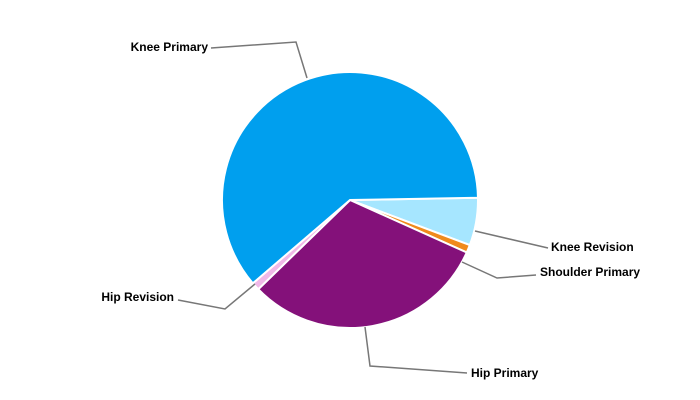 Image resolution: width=700 pixels, height=400 pixels. What do you see at coordinates (170, 47) in the screenshot?
I see `slice-label: Knee Primary` at bounding box center [170, 47].